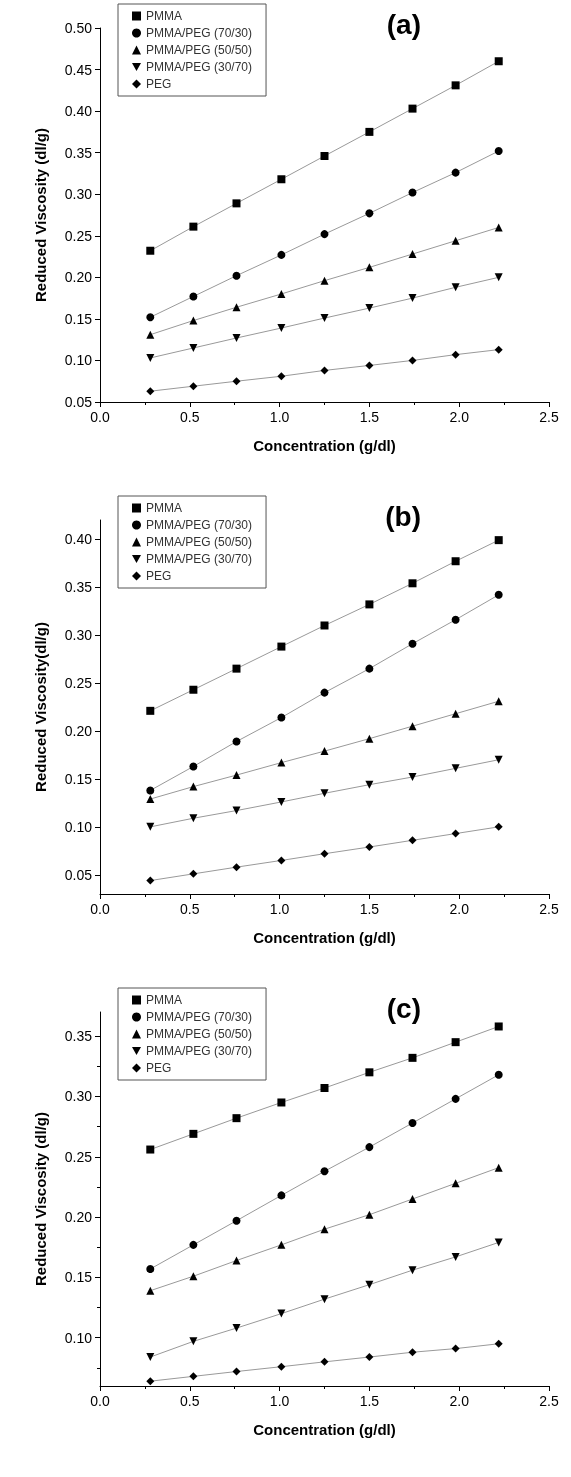  What do you see at coordinates (100, 909) in the screenshot?
I see `x-tick-label: 0.0` at bounding box center [100, 909].